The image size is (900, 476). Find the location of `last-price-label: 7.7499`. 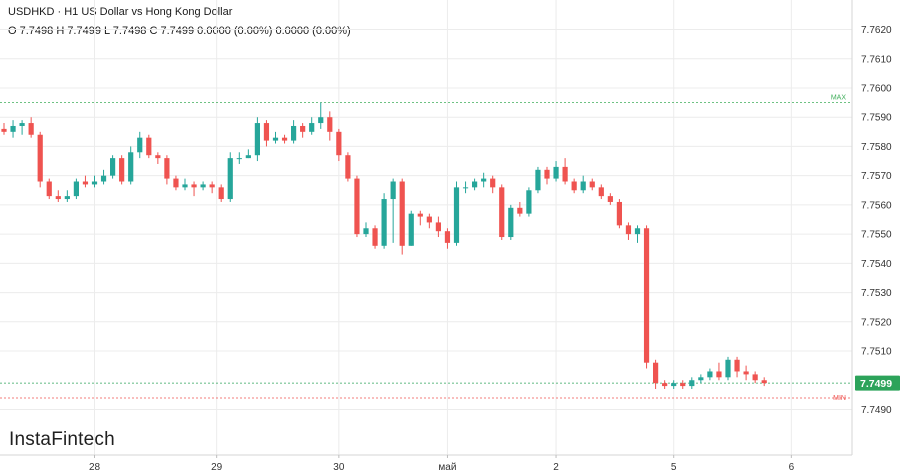

last-price-label: 7.7499 is located at coordinates (876, 384).